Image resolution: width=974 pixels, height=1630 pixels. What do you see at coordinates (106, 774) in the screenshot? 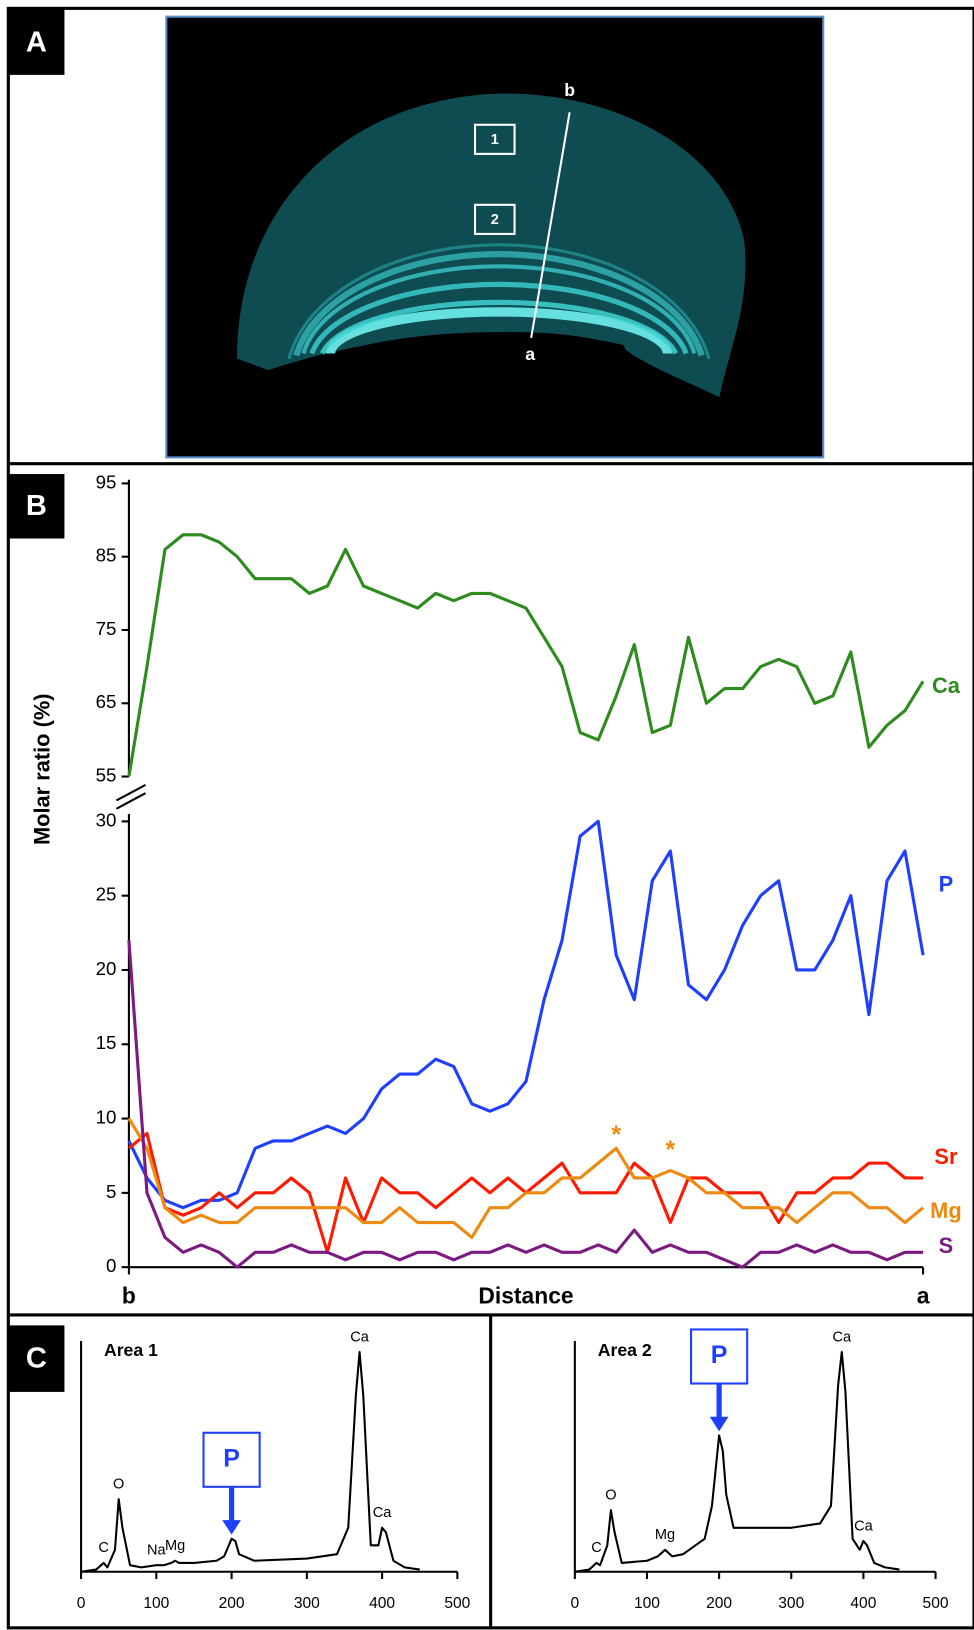
I see `y2-tick-label: 55` at bounding box center [106, 774].